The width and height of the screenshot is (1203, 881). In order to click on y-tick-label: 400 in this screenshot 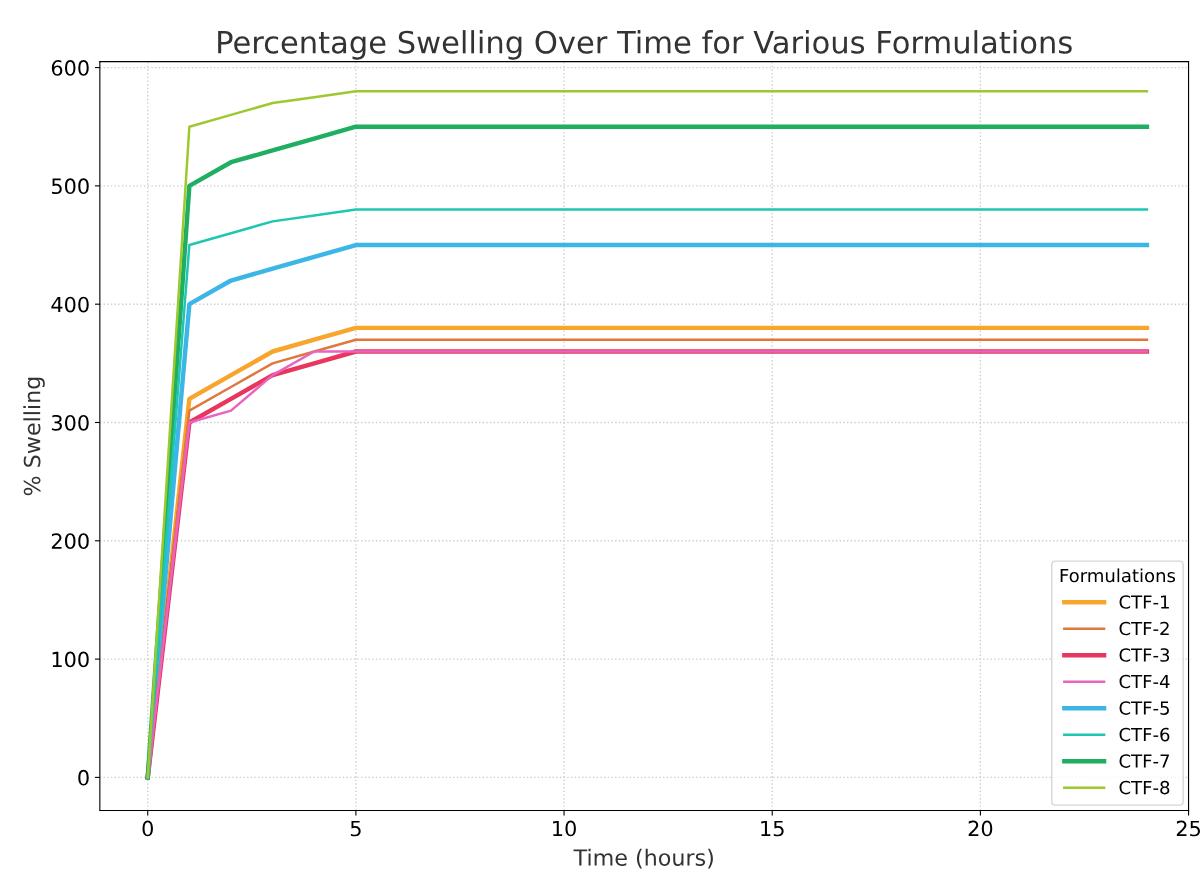, I will do `click(70, 304)`.